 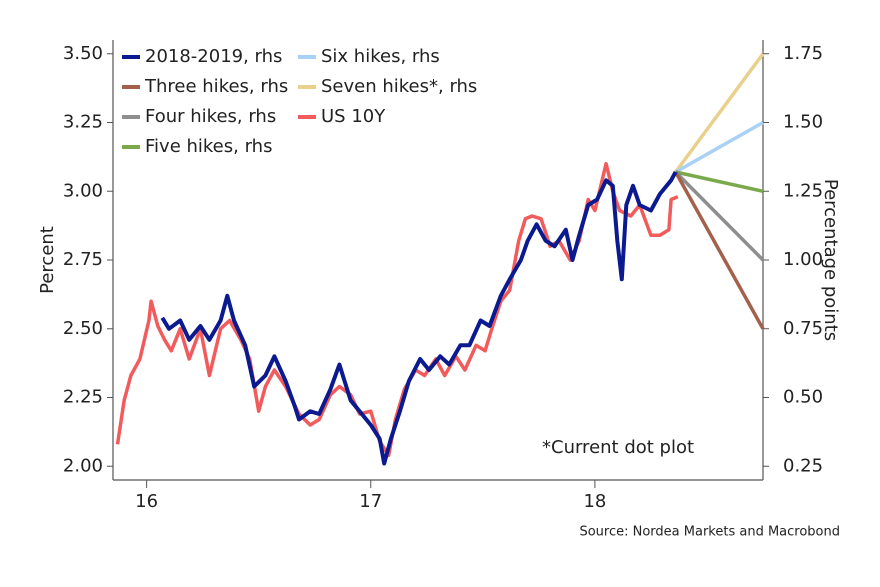 What do you see at coordinates (353, 116) in the screenshot?
I see `legend-label: US 10Y` at bounding box center [353, 116].